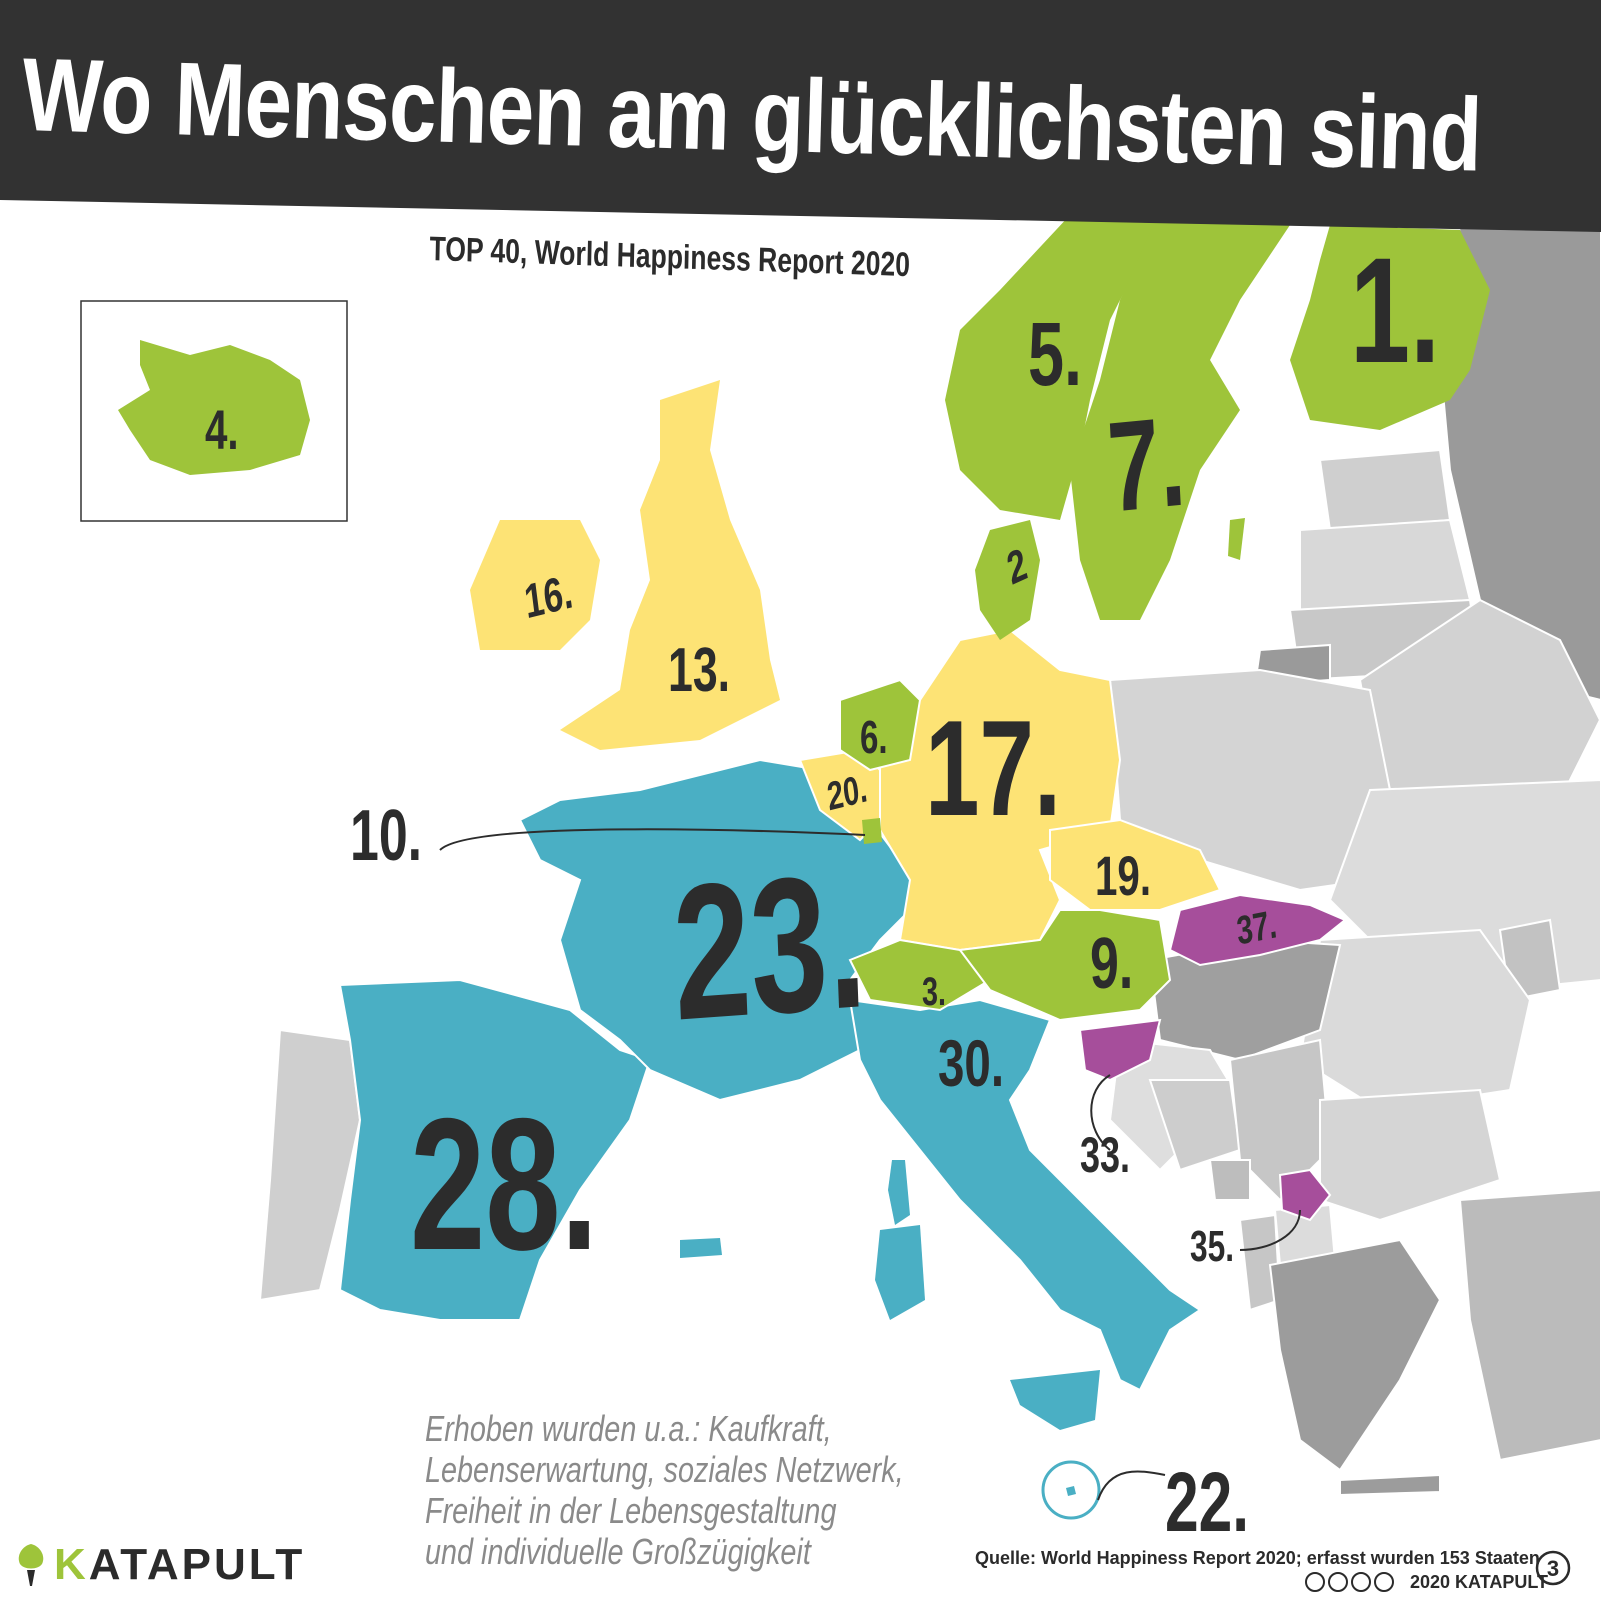 The height and width of the screenshot is (1600, 1601). What do you see at coordinates (71, 1564) in the screenshot?
I see `brand-k: K` at bounding box center [71, 1564].